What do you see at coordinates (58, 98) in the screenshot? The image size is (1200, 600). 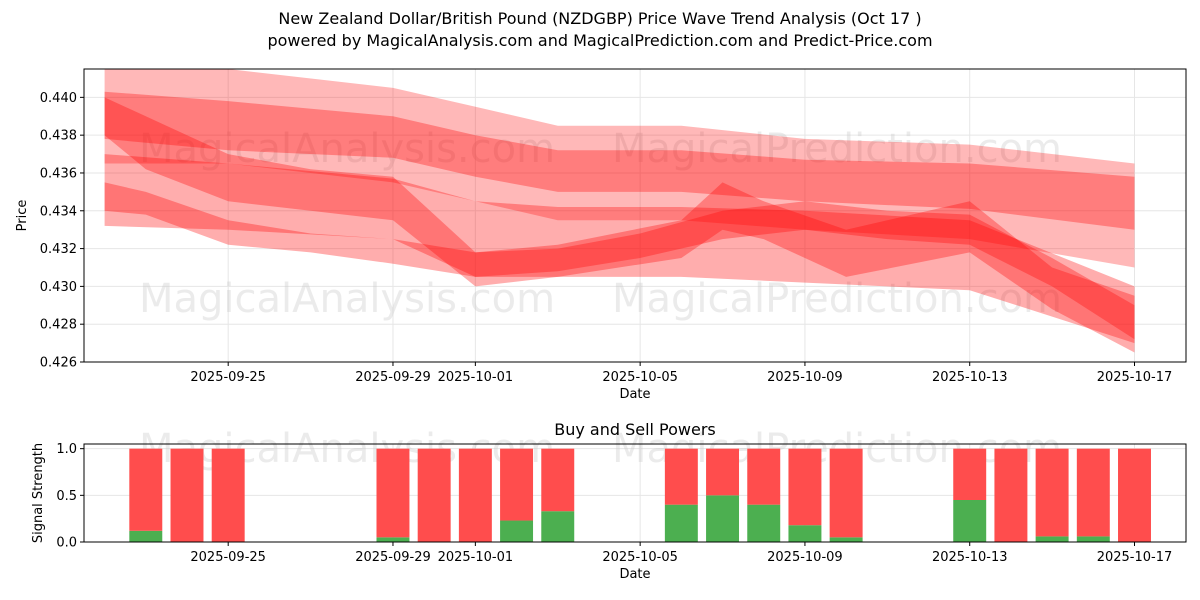 I see `y-tick-label: 0.440` at bounding box center [58, 98].